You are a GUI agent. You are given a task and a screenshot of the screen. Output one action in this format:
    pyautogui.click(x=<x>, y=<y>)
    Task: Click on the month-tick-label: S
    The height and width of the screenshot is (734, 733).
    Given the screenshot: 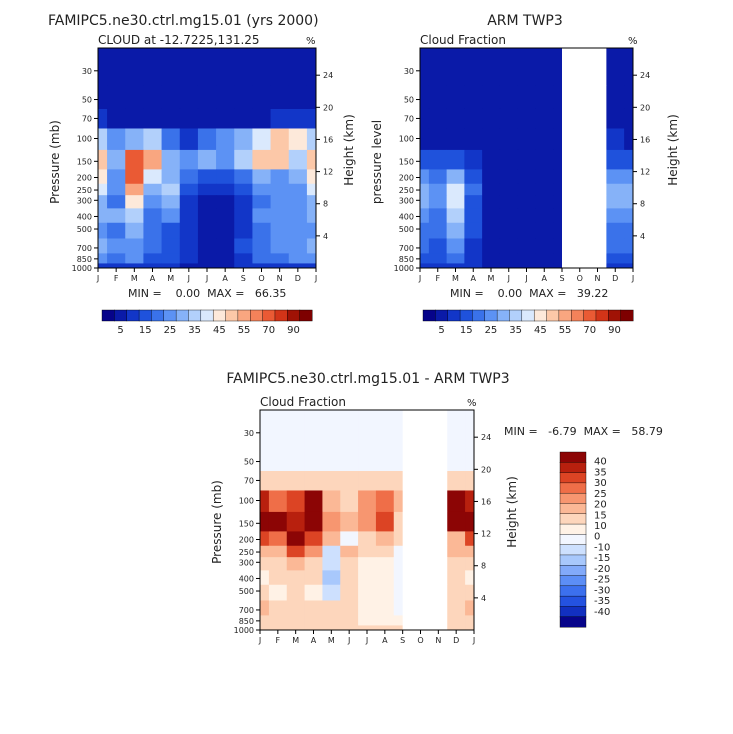 What is the action you would take?
    pyautogui.click(x=402, y=640)
    